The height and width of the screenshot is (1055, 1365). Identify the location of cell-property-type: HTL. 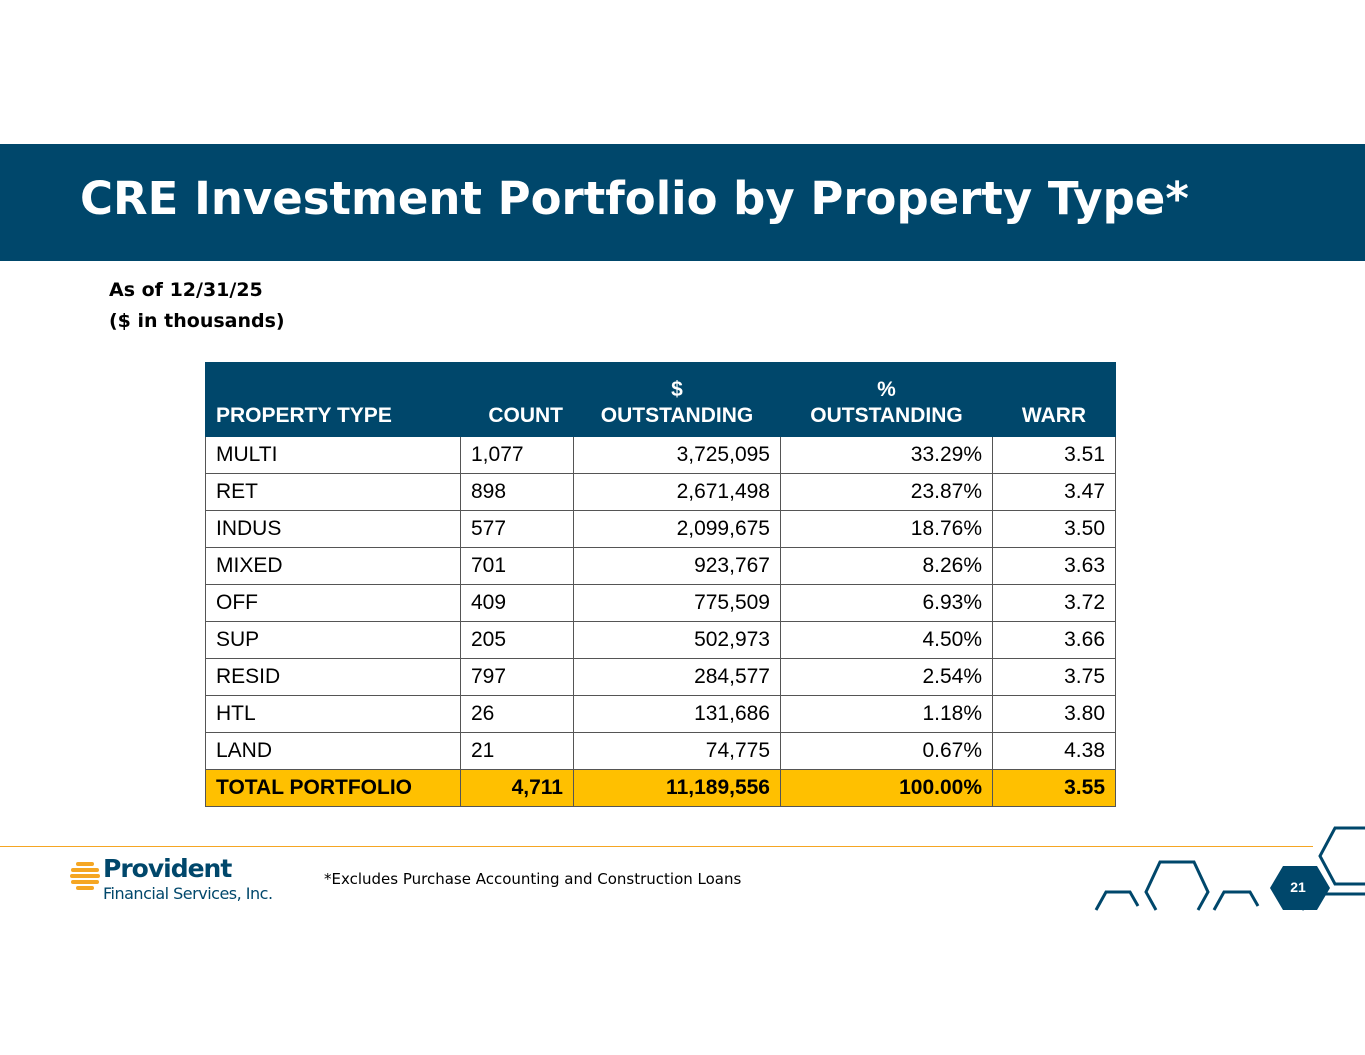
(333, 714).